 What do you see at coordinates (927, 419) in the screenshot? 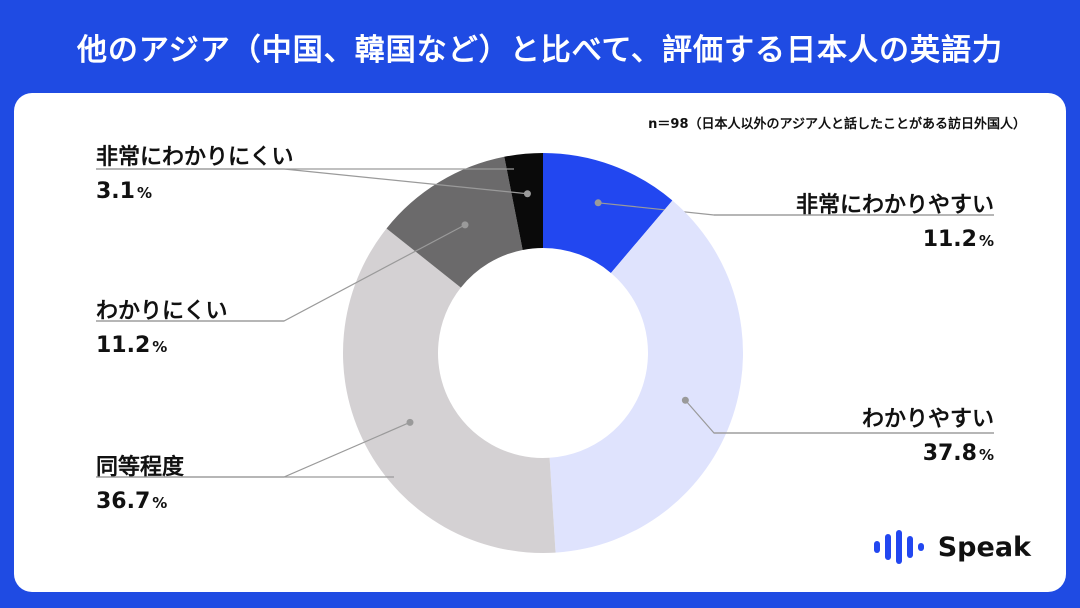
I see `category-label: わかりやすい` at bounding box center [927, 419].